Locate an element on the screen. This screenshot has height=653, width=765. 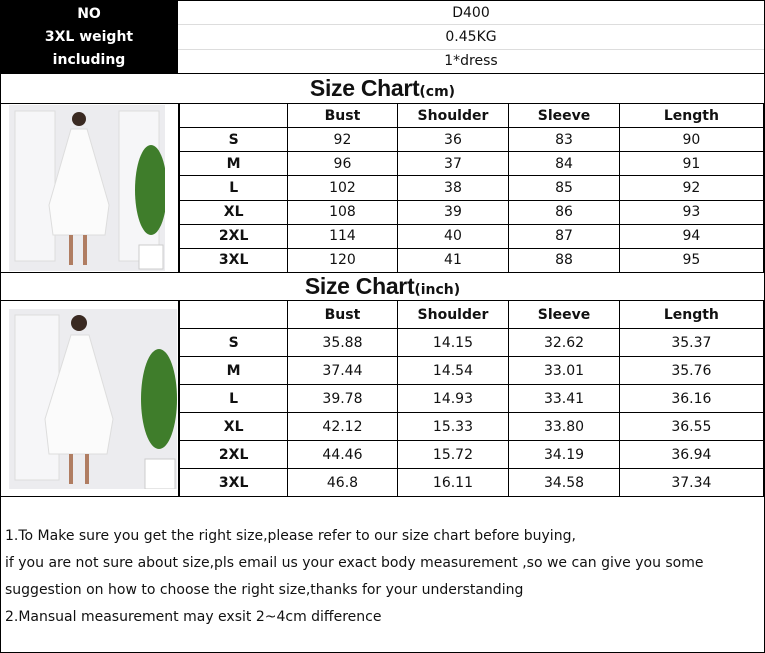
cell: 14.15 is located at coordinates (453, 342).